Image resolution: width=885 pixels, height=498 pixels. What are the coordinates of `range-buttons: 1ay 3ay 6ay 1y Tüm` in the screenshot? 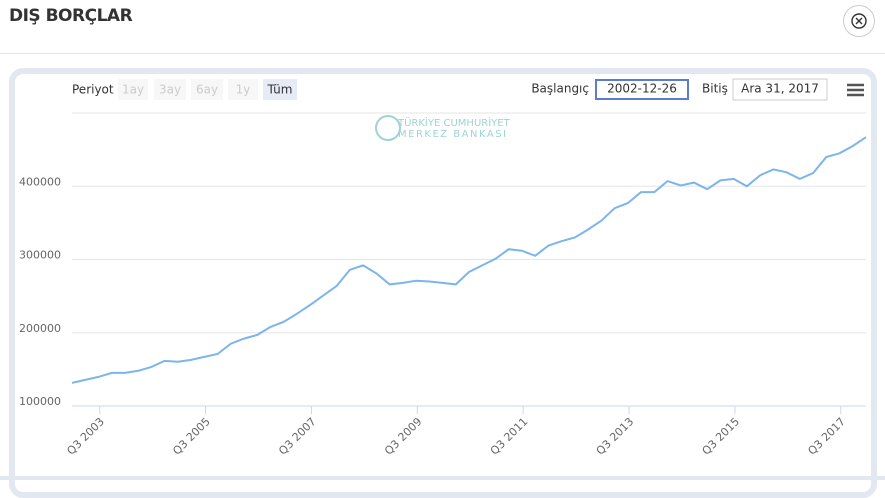 It's located at (207, 89).